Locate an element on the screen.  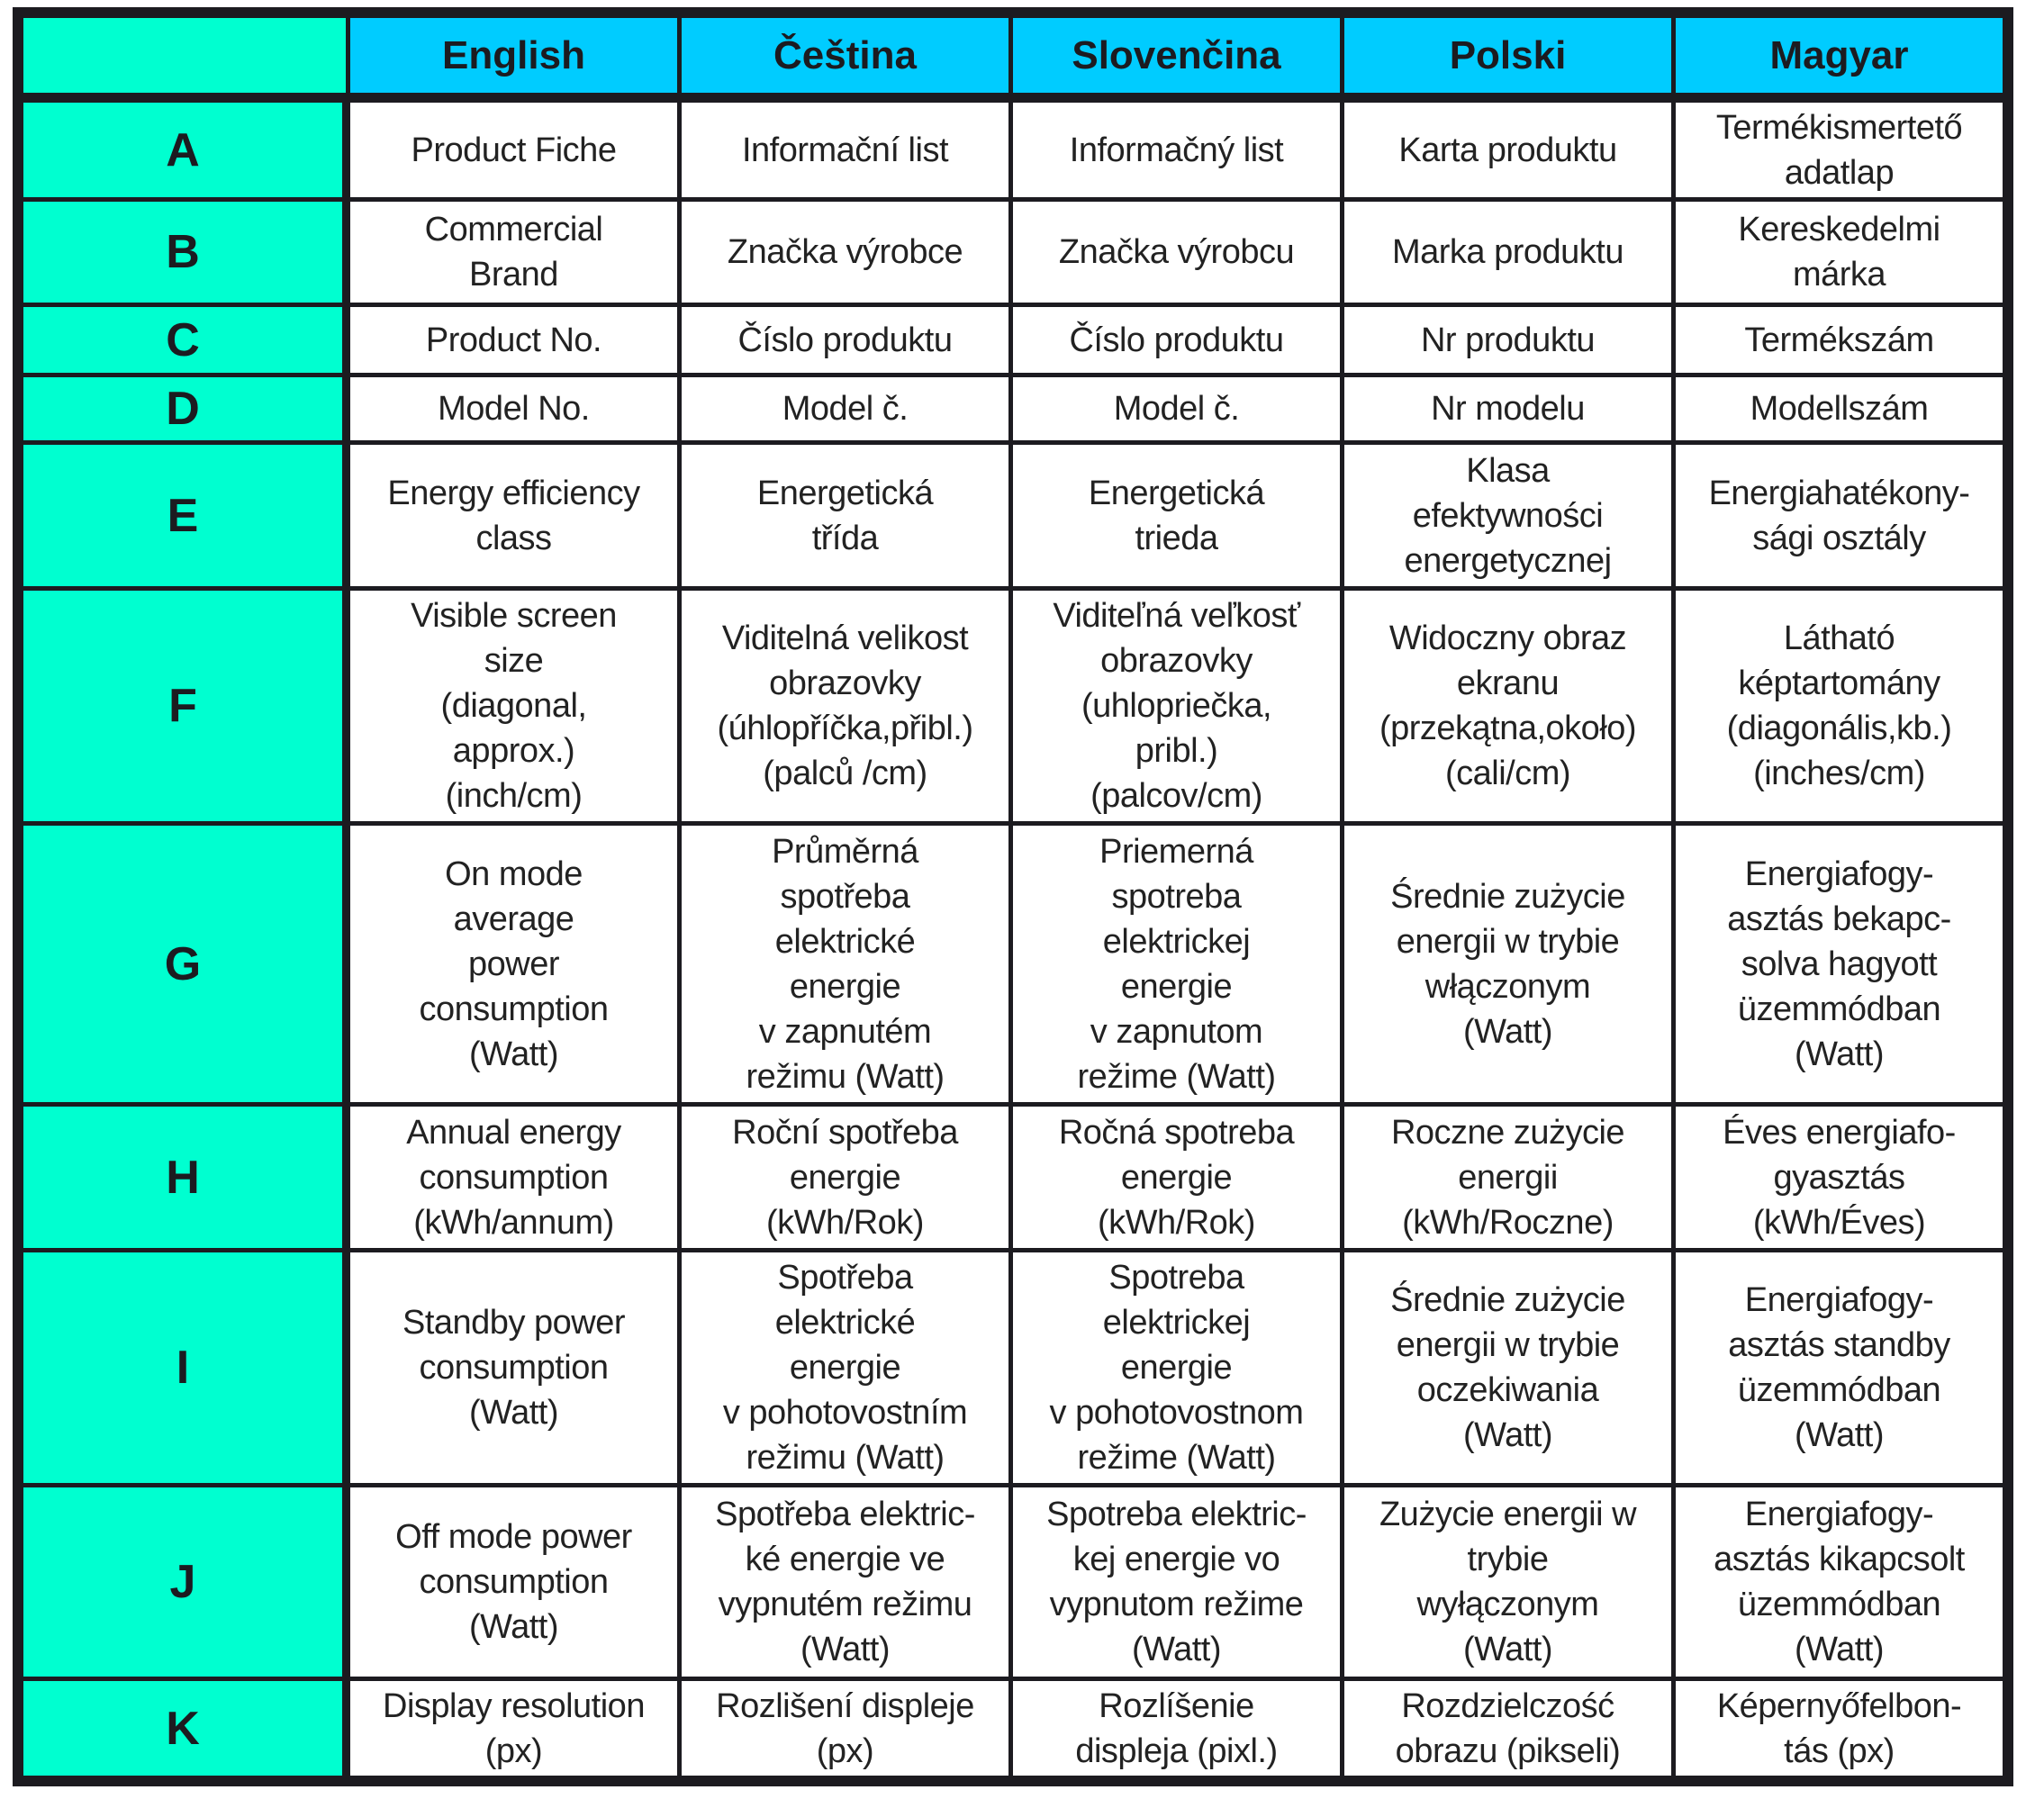
row-label: H is located at coordinates (182, 1177).